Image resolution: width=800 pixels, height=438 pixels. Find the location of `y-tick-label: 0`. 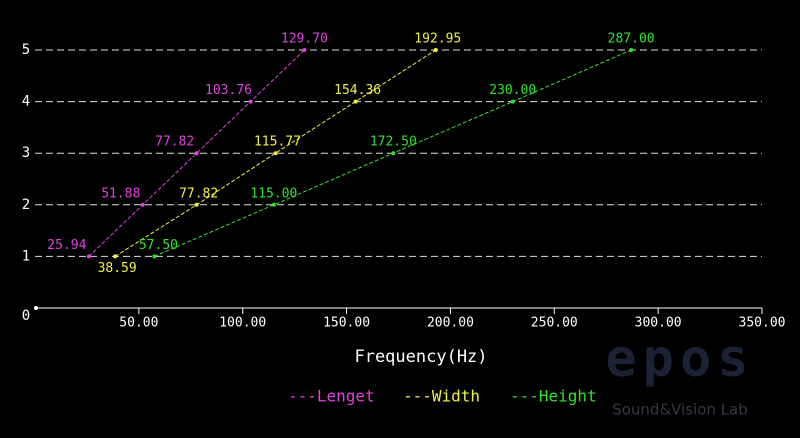

y-tick-label: 0 is located at coordinates (26, 316).